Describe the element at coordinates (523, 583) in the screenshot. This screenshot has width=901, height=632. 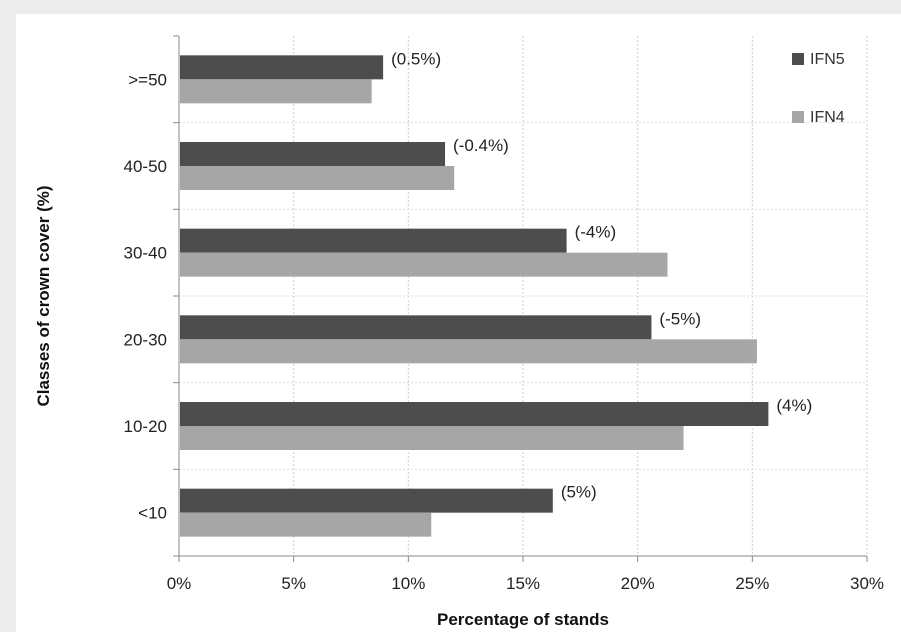
I see `x-tick-label: 15%` at that location.